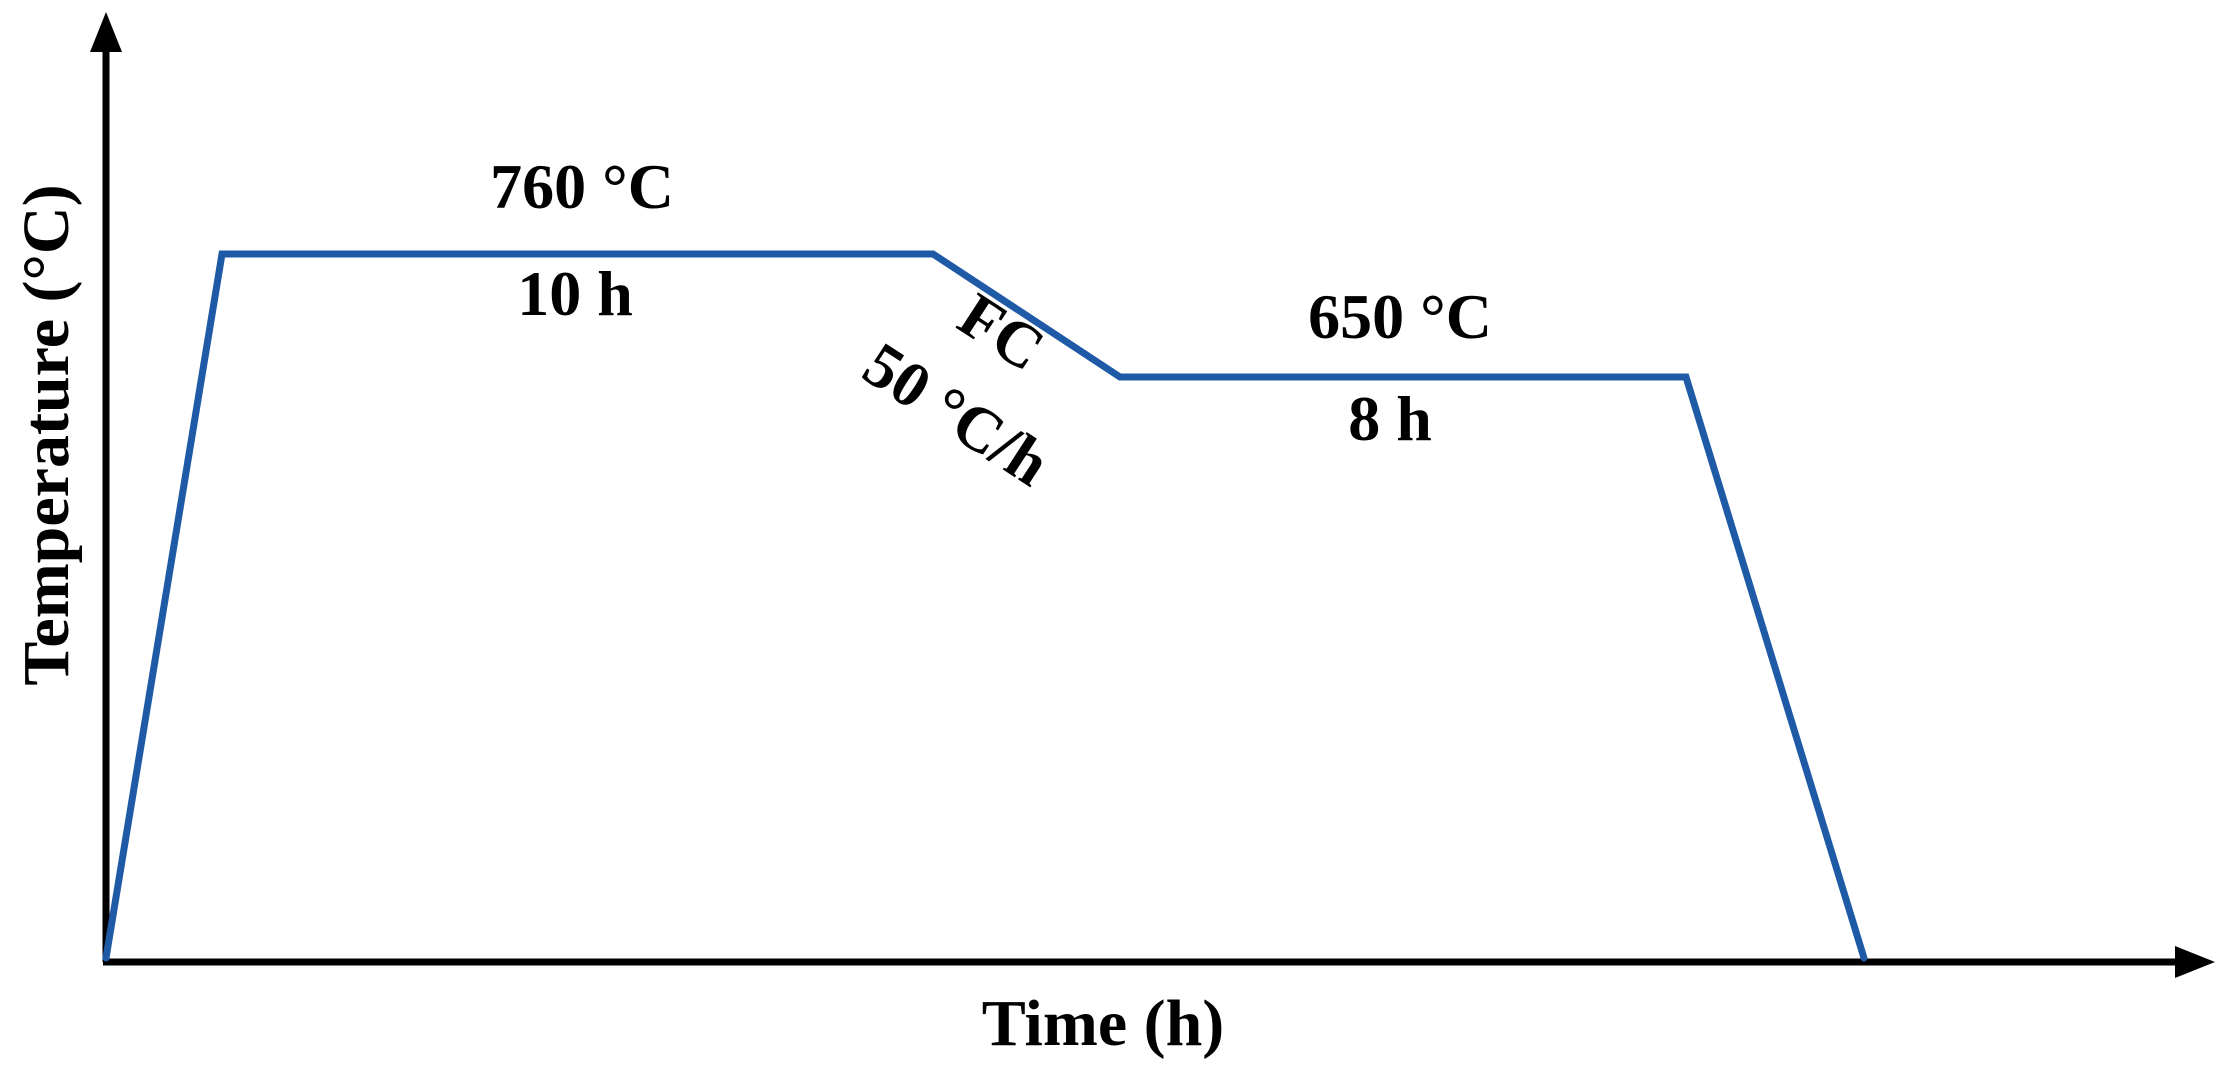 The height and width of the screenshot is (1069, 2225). Describe the element at coordinates (582, 186) in the screenshot. I see `hold1-temperature-label: 760 °C` at that location.